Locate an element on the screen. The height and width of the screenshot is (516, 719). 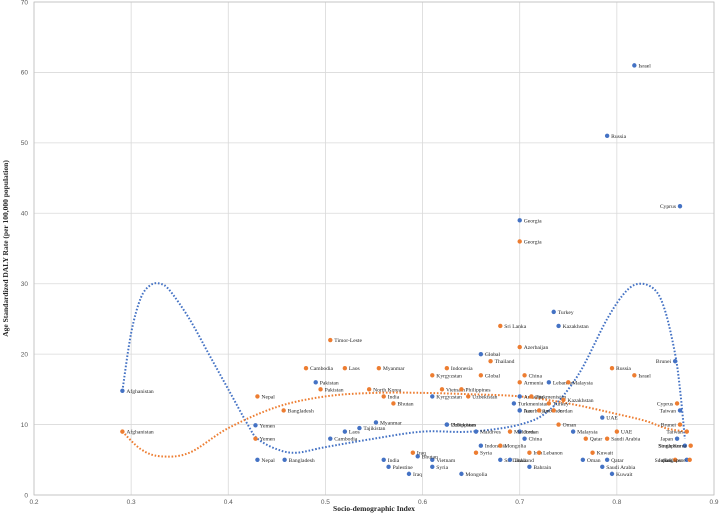
point-label: Malaysia is located at coordinates (582, 383).